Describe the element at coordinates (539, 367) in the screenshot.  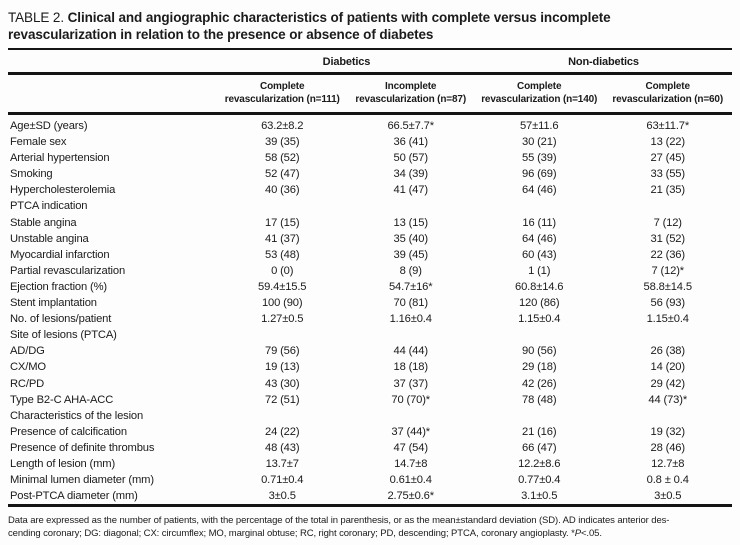
I see `cell-value: 29 (18)` at that location.